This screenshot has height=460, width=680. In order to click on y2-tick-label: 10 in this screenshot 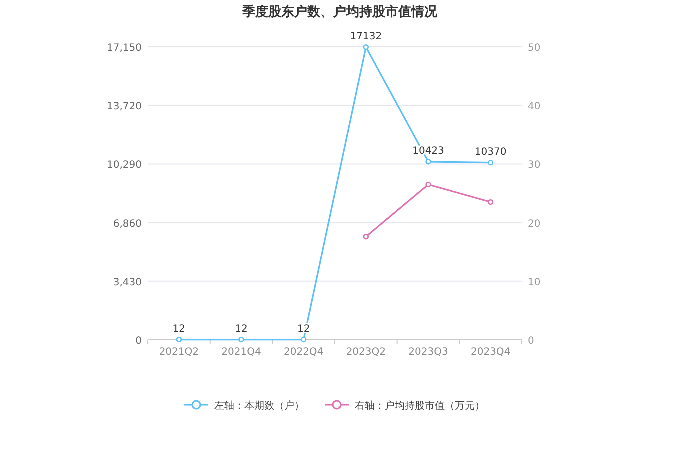, I will do `click(534, 282)`.